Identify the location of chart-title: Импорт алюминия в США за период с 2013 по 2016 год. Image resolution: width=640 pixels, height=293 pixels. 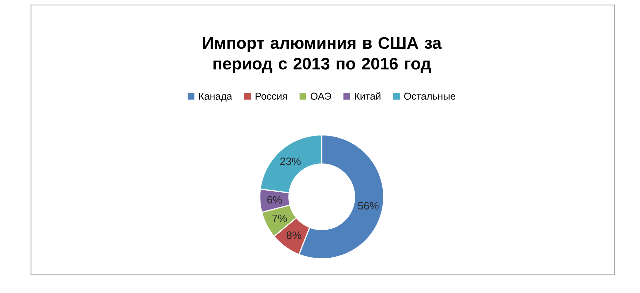
(322, 55).